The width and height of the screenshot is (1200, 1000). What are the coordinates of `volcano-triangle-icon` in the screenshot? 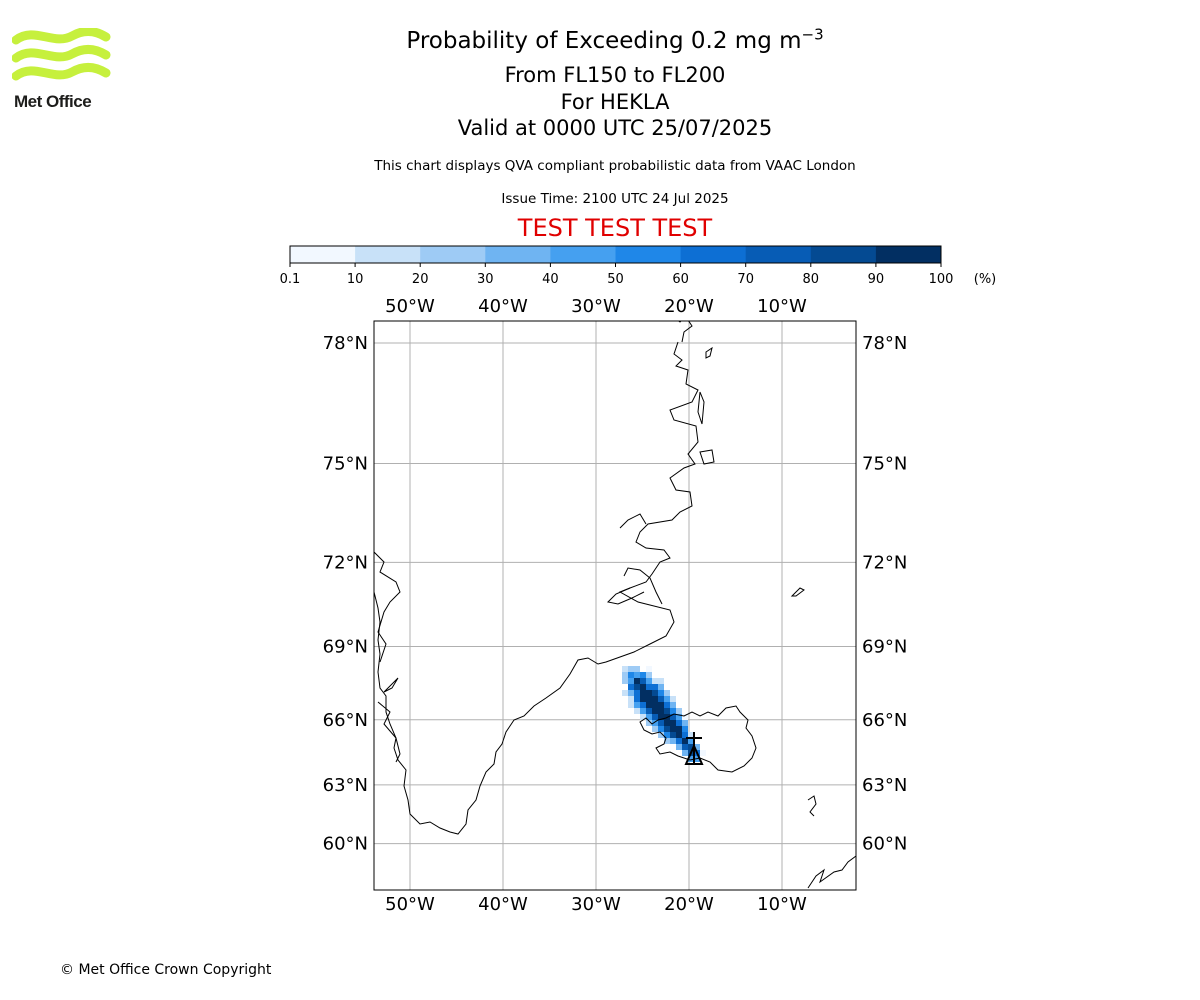 It's located at (694, 748).